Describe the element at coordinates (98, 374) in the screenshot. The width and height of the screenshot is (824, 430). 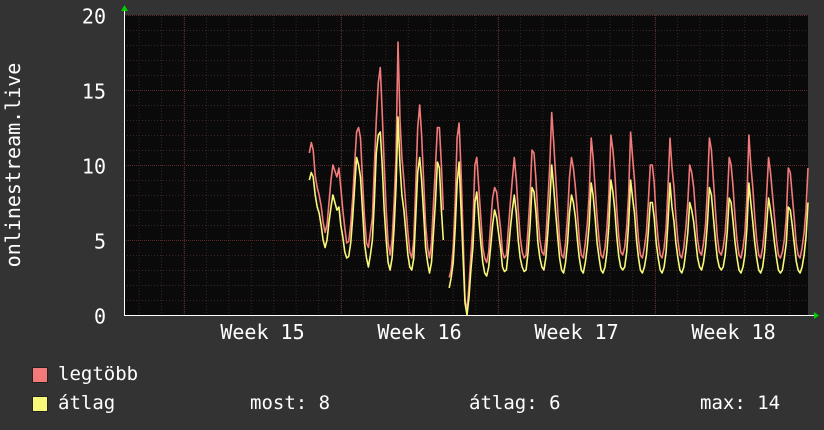
I see `legend-label-max: legtöbb` at that location.